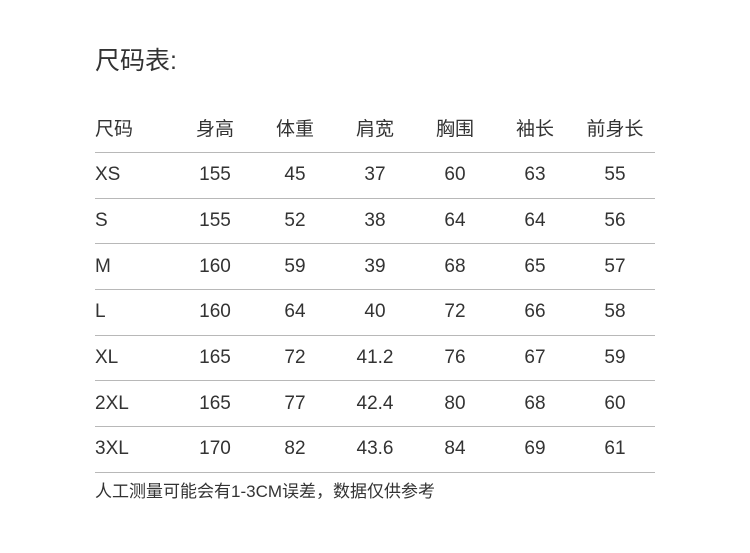 The image size is (750, 553). What do you see at coordinates (295, 130) in the screenshot?
I see `column-header: 体重` at bounding box center [295, 130].